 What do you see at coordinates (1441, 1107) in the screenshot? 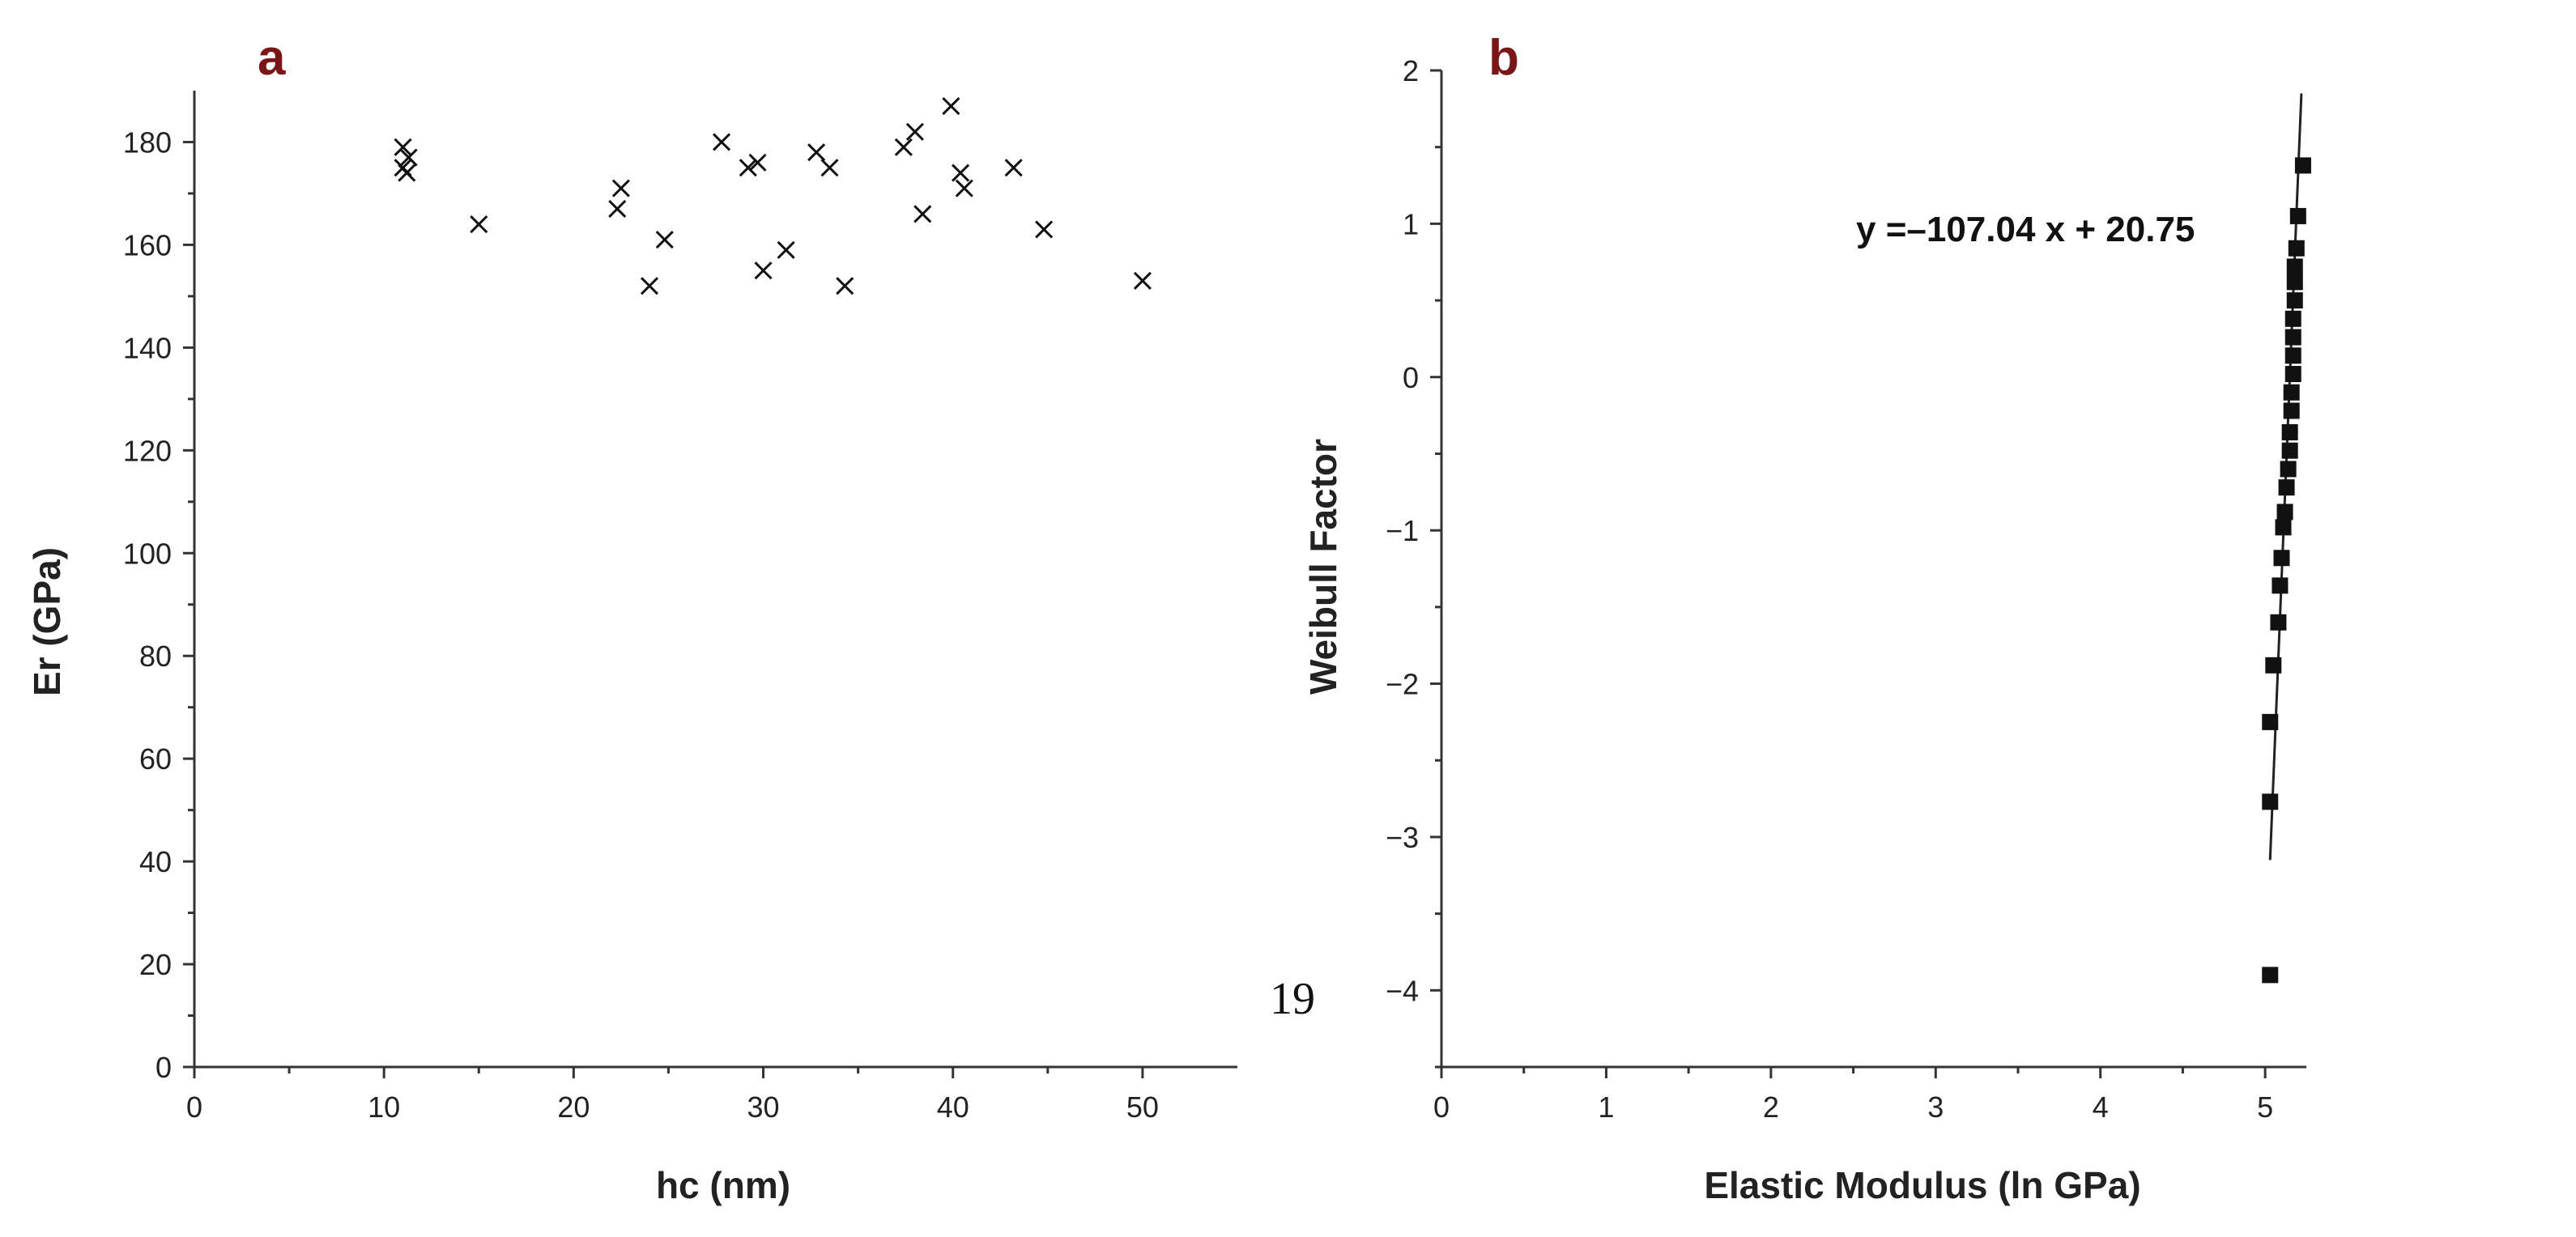
I see `panel-b-x-tick-label: 0` at bounding box center [1441, 1107].